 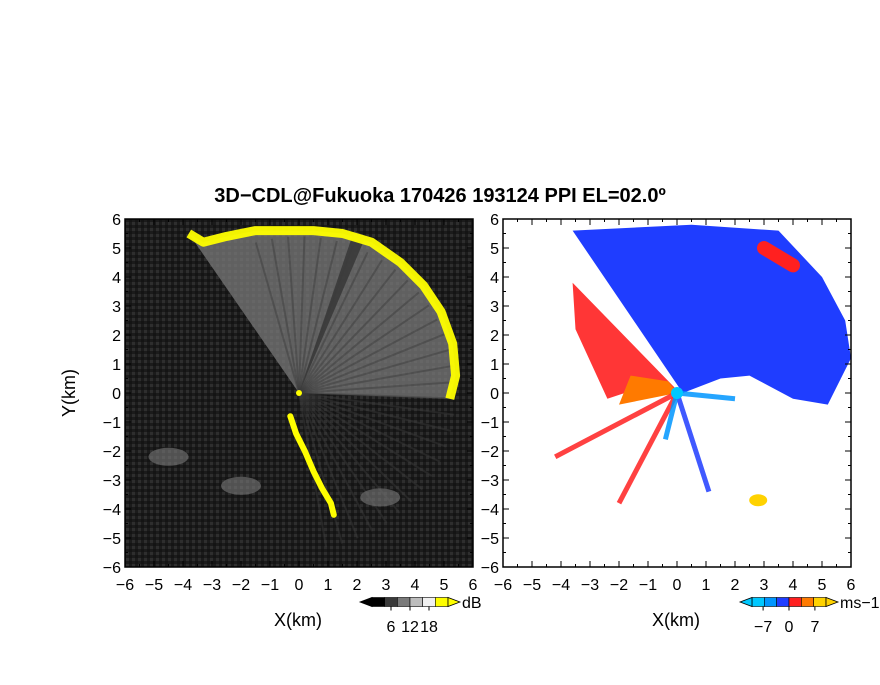 I want to click on inbound-velocity-region, so click(x=711, y=314).